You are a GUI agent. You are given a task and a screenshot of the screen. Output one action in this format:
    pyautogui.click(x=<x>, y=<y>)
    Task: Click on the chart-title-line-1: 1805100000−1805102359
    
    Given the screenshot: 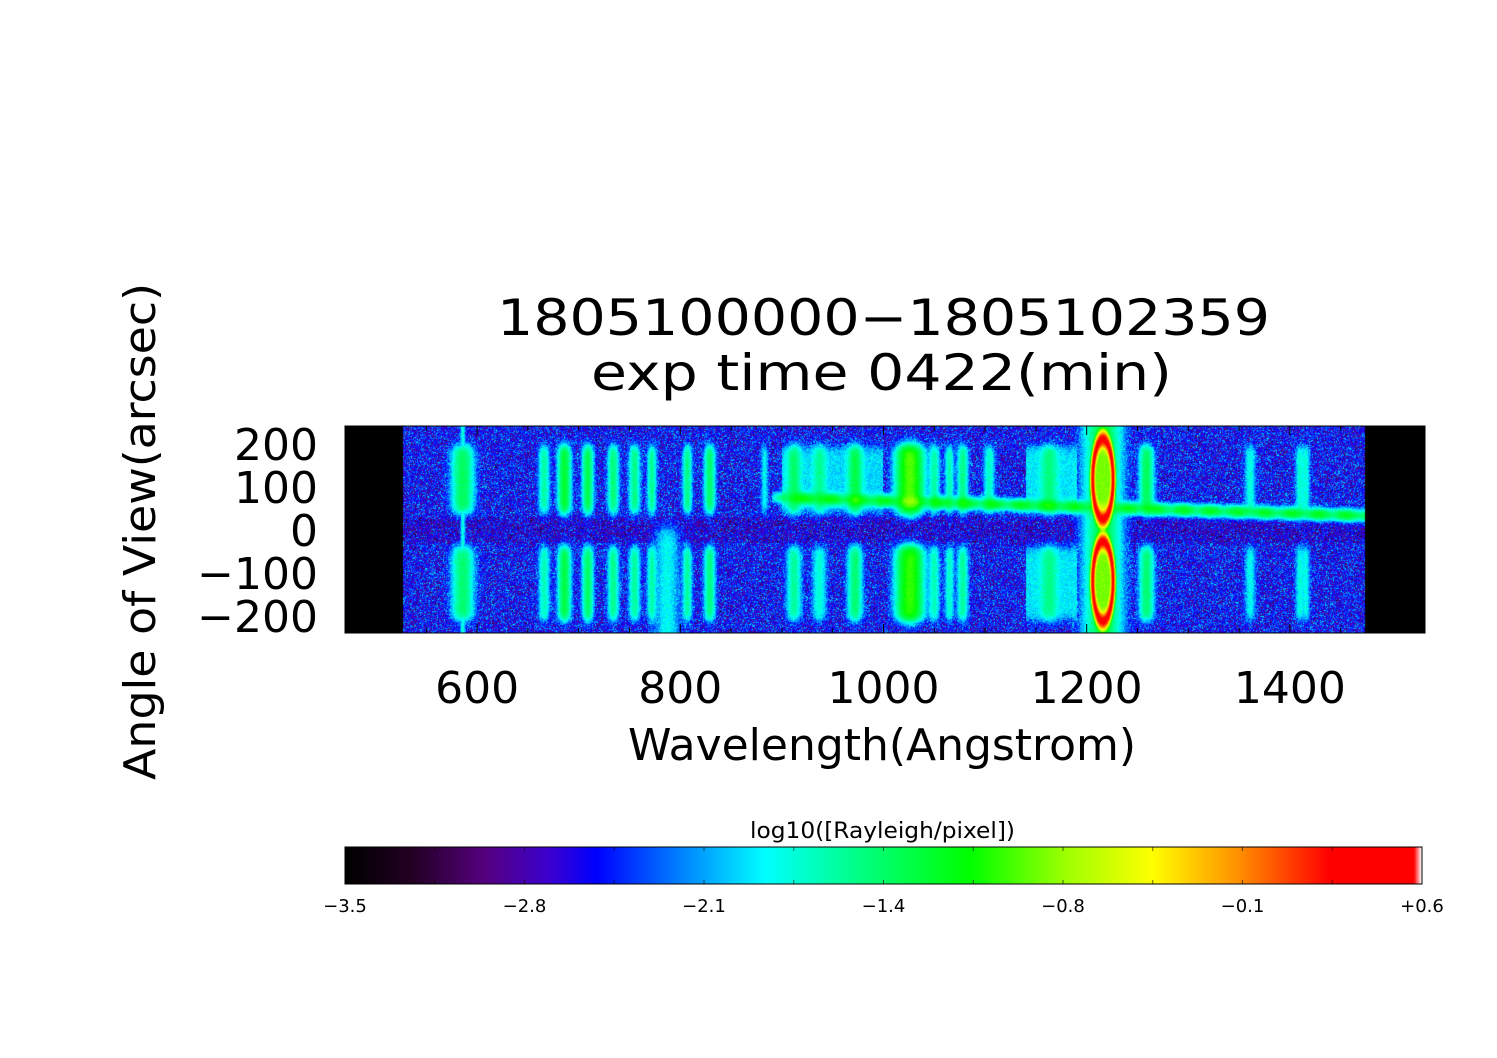 What is the action you would take?
    pyautogui.click(x=883, y=318)
    